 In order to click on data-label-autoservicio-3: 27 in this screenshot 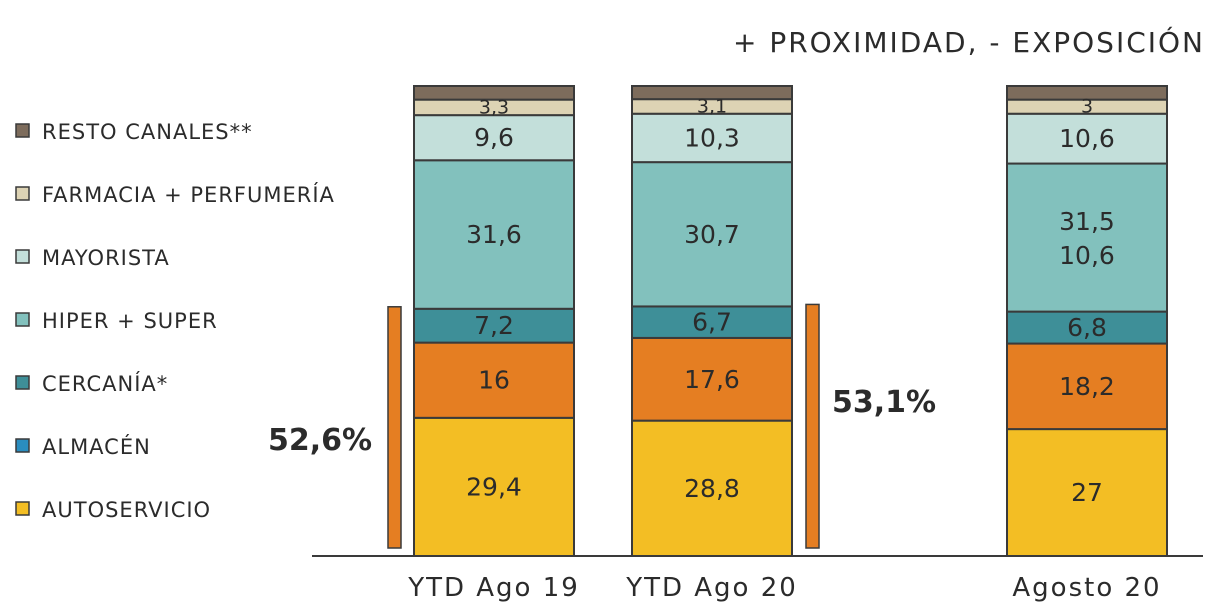, I will do `click(1087, 492)`.